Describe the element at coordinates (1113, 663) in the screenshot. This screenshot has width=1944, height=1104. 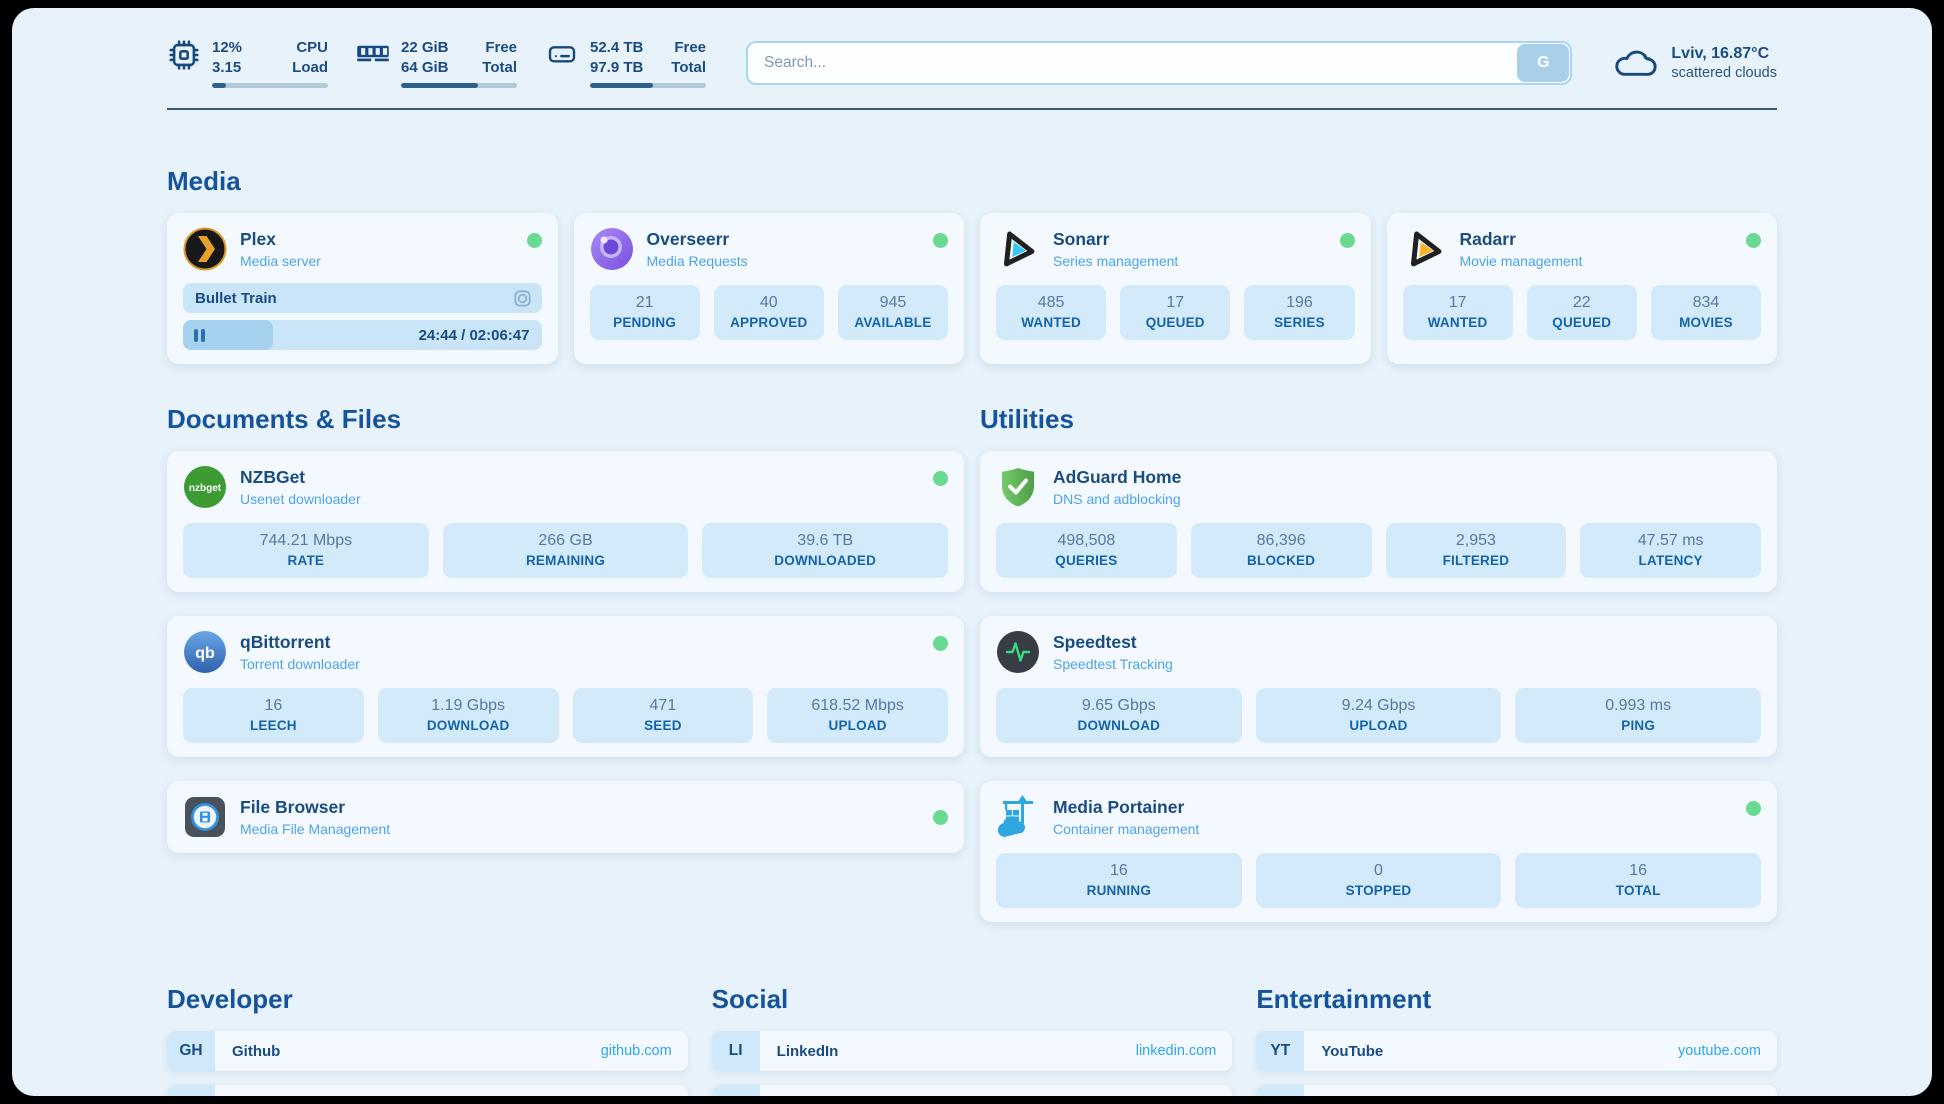
I see `app-subtitle: Speedtest Tracking` at that location.